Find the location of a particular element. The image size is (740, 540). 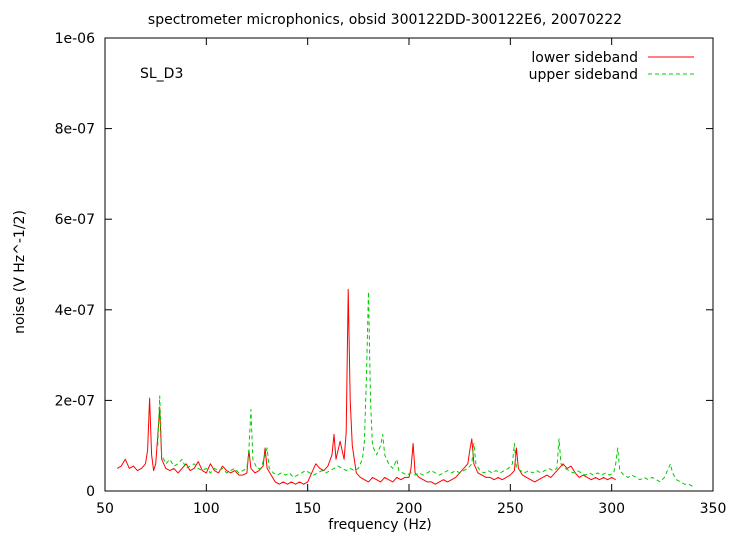

x-axis-label: frequency (Hz) is located at coordinates (379, 525).